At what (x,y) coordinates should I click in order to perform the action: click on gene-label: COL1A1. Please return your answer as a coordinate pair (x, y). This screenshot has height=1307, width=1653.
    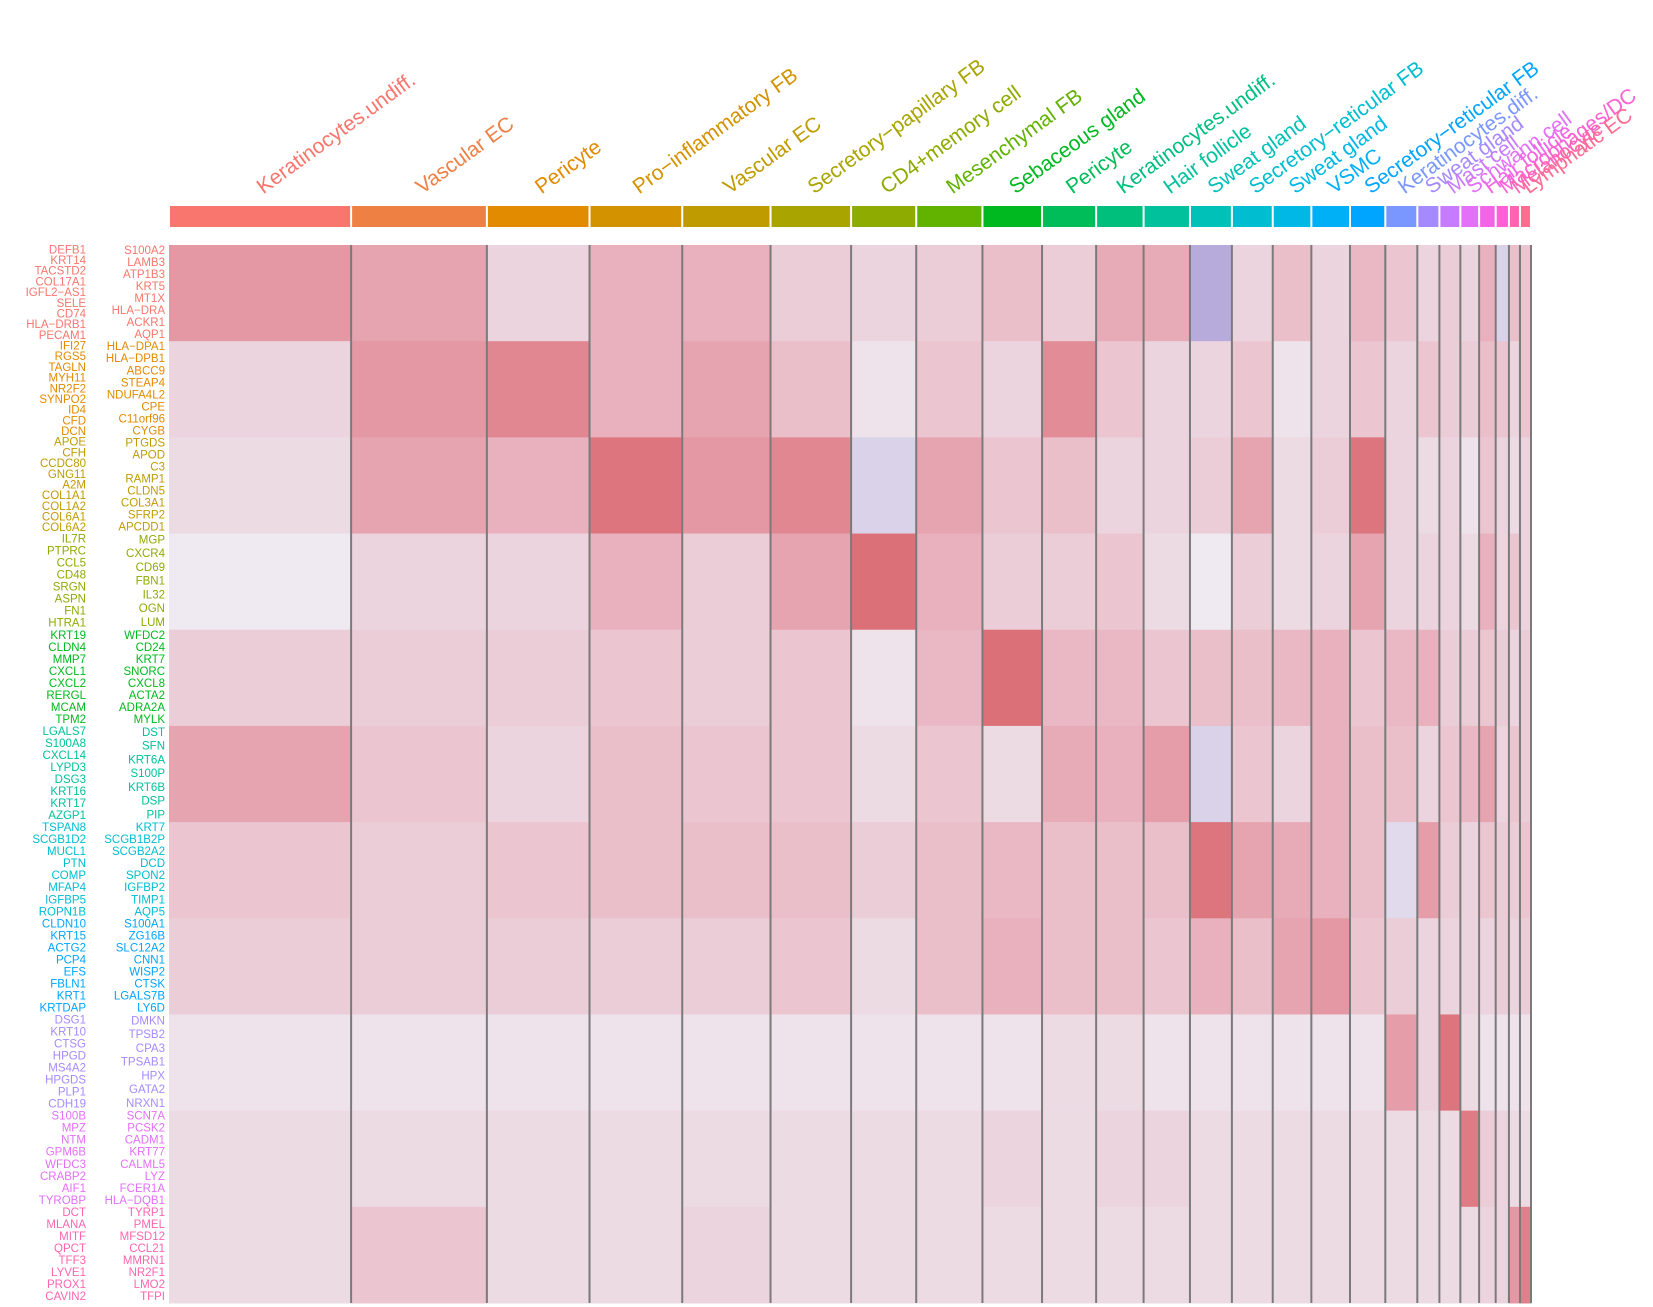
    Looking at the image, I should click on (64, 496).